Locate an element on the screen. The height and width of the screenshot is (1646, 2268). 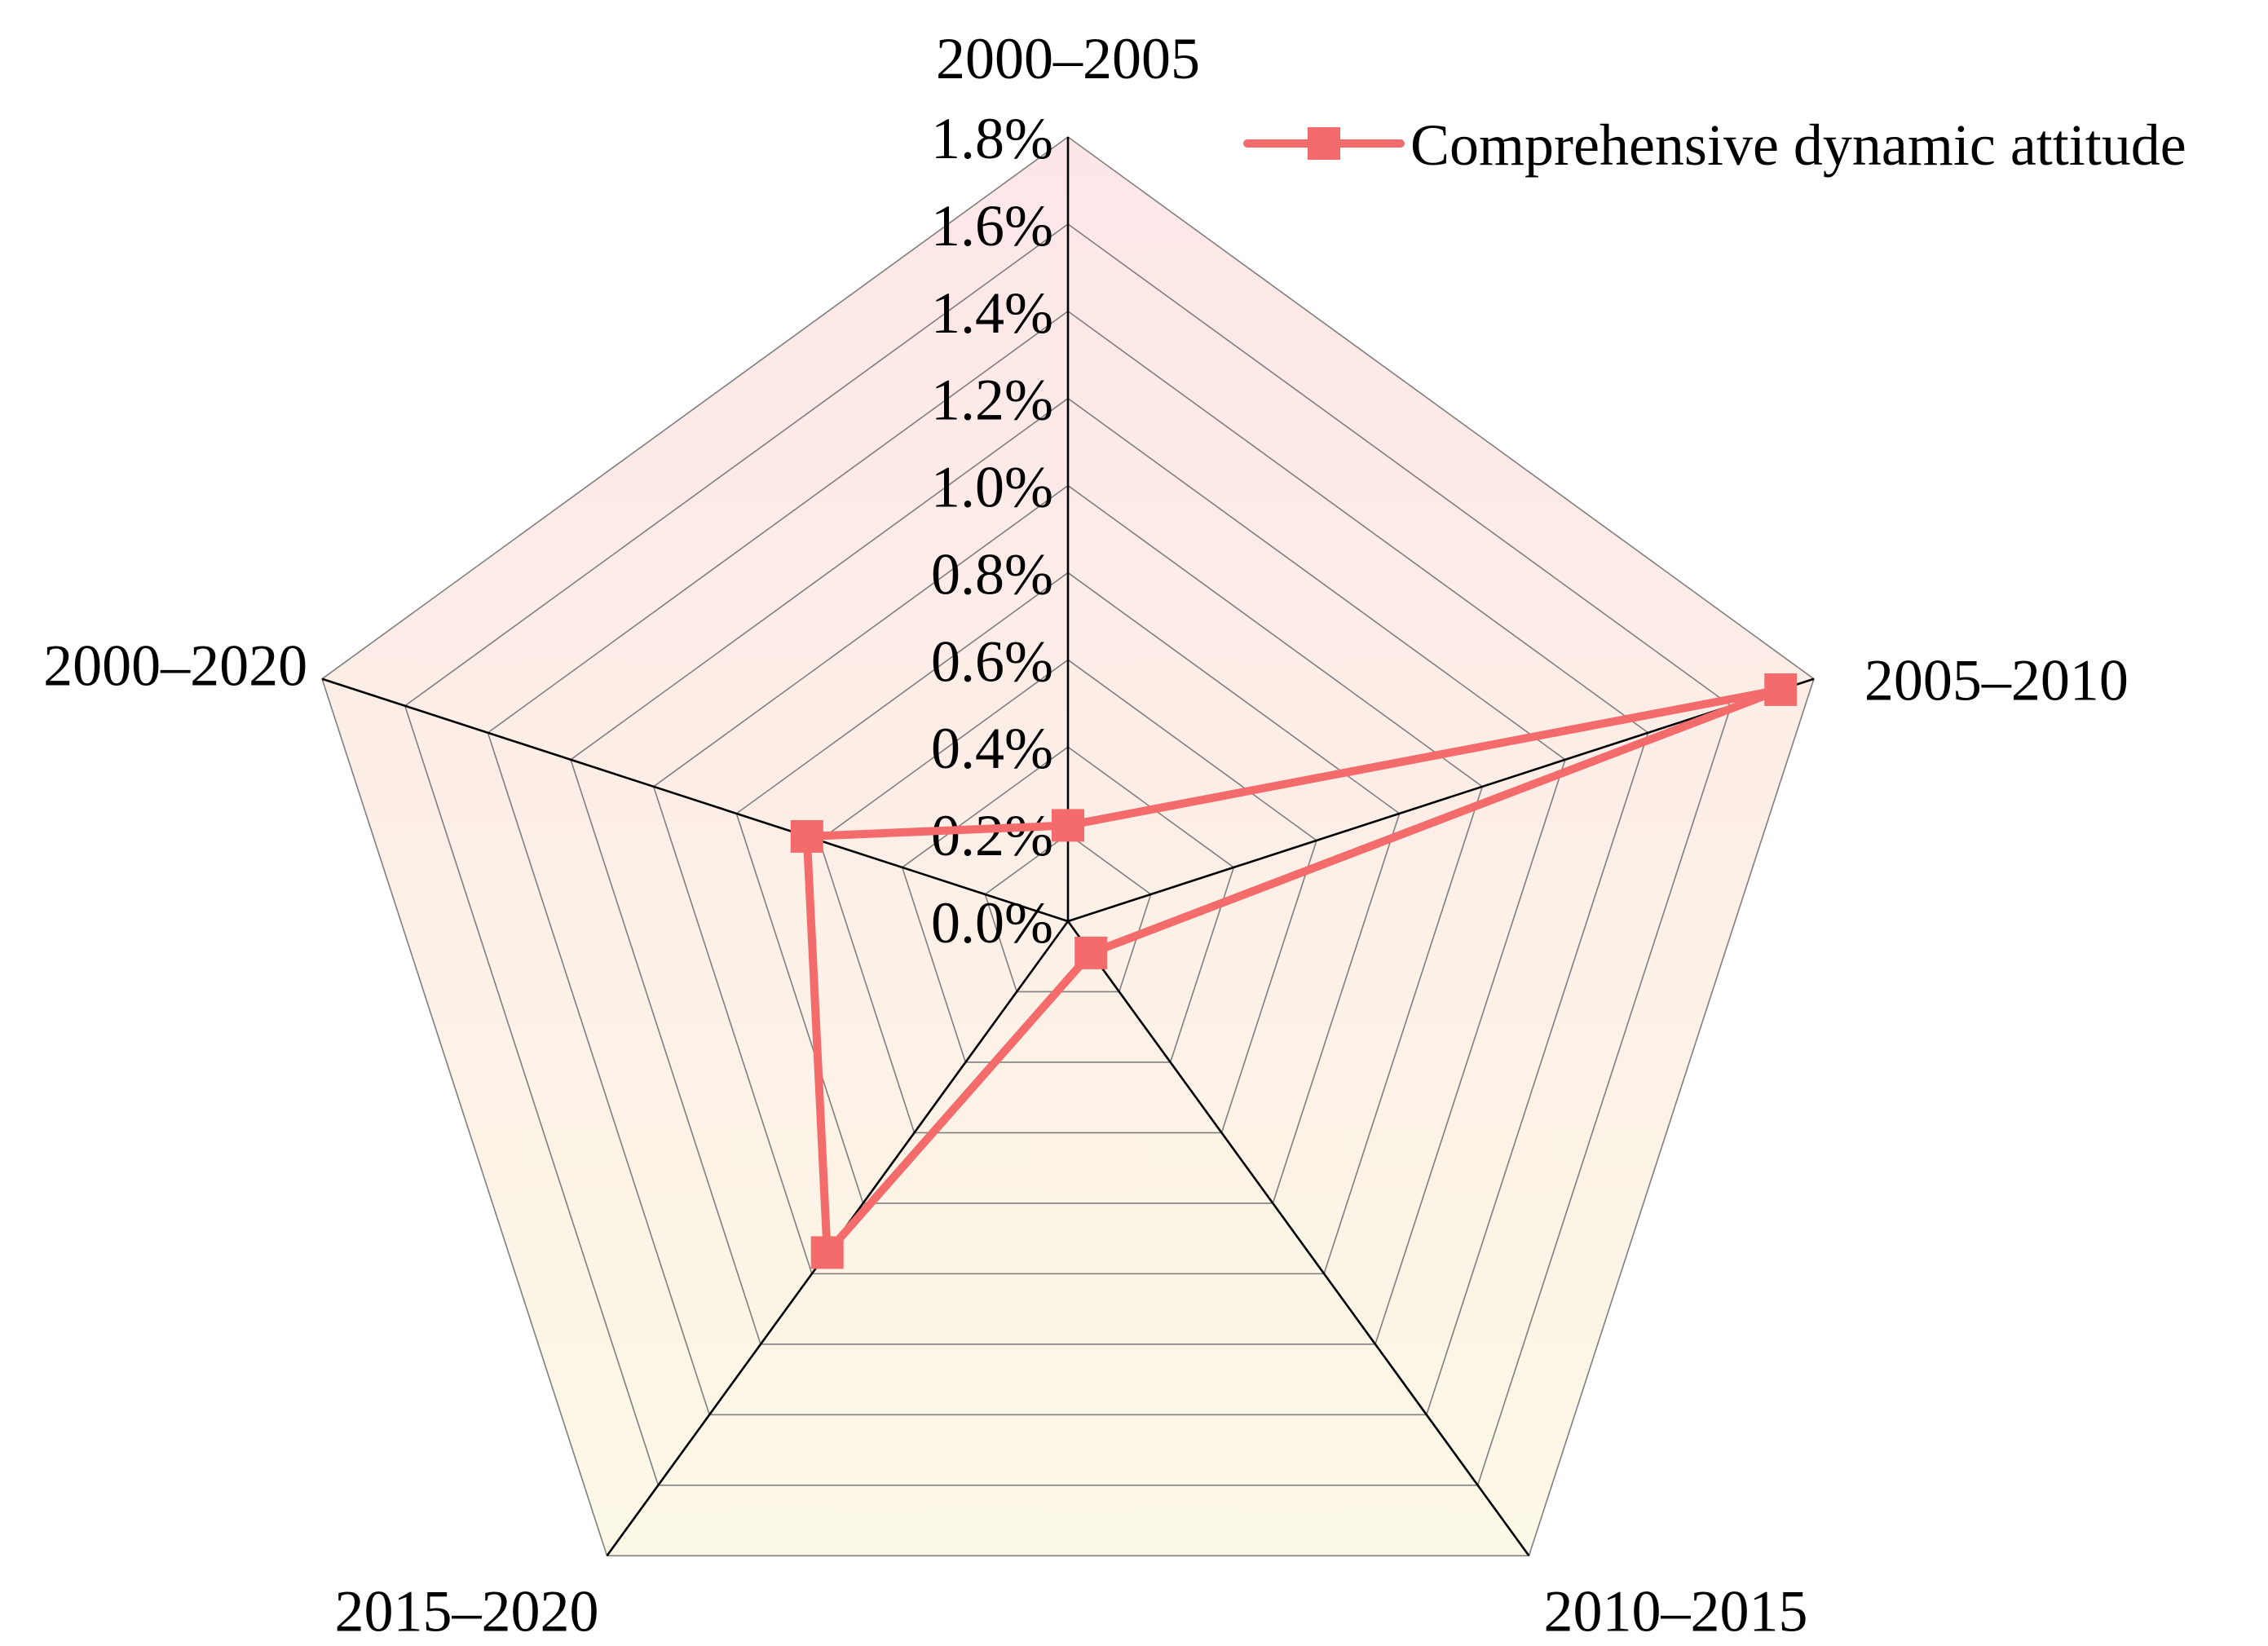
tick-label: 1.4% is located at coordinates (992, 313).